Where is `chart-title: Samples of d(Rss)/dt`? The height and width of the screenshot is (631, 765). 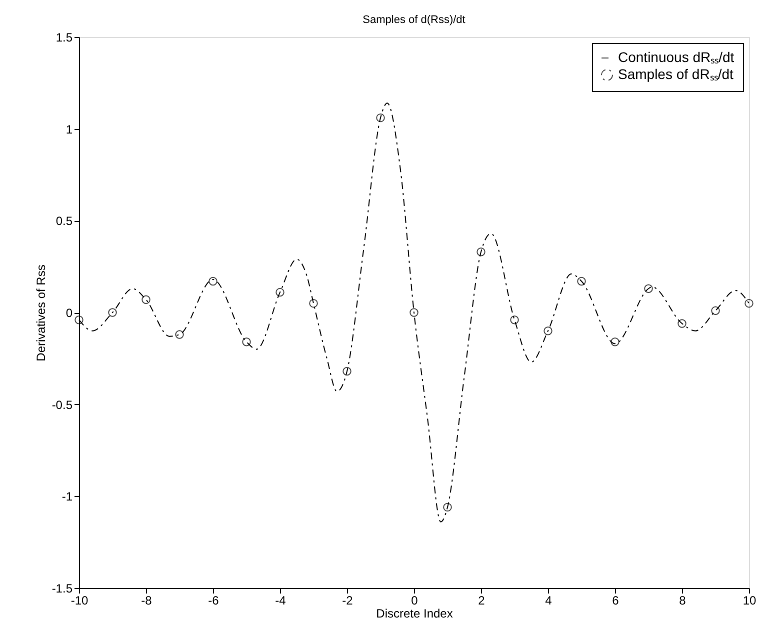
chart-title: Samples of d(Rss)/dt is located at coordinates (414, 20).